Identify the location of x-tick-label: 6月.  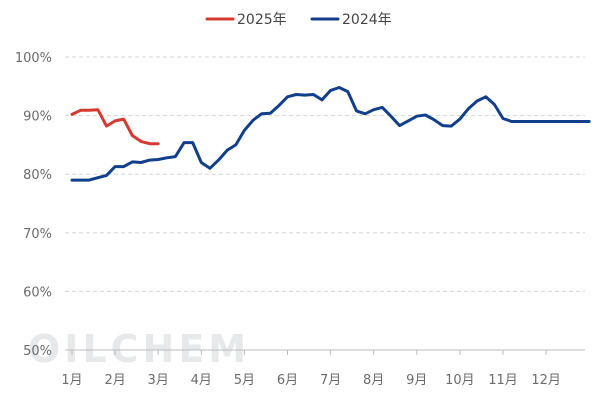
(287, 380).